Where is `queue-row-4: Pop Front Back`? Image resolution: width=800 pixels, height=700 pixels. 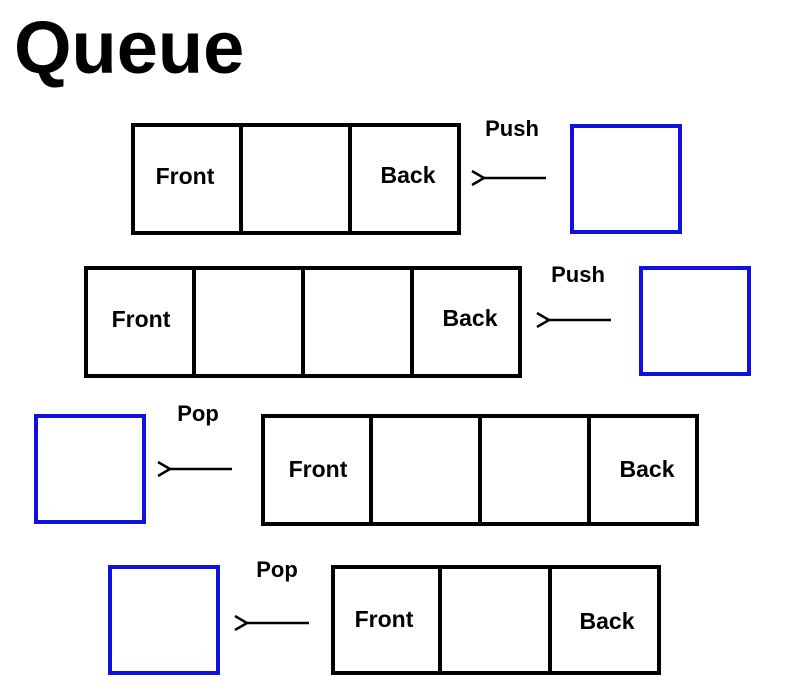
queue-row-4: Pop Front Back is located at coordinates (384, 616).